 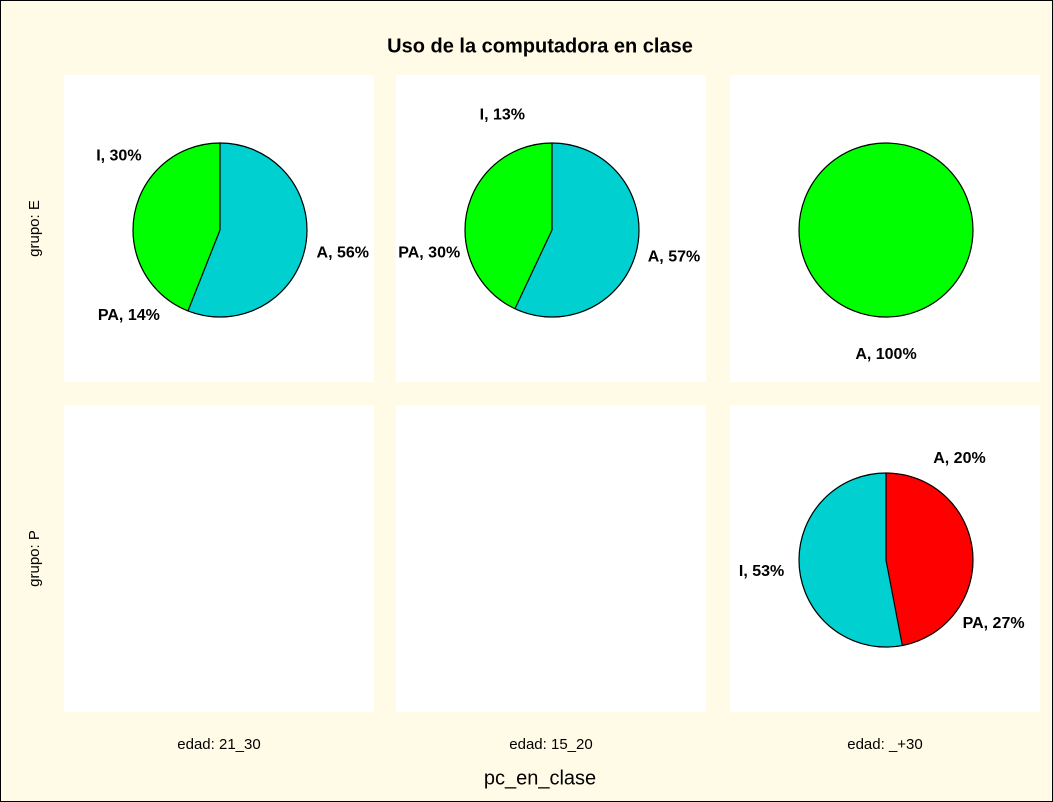 What do you see at coordinates (129, 315) in the screenshot?
I see `slice-label: PA, 14%` at bounding box center [129, 315].